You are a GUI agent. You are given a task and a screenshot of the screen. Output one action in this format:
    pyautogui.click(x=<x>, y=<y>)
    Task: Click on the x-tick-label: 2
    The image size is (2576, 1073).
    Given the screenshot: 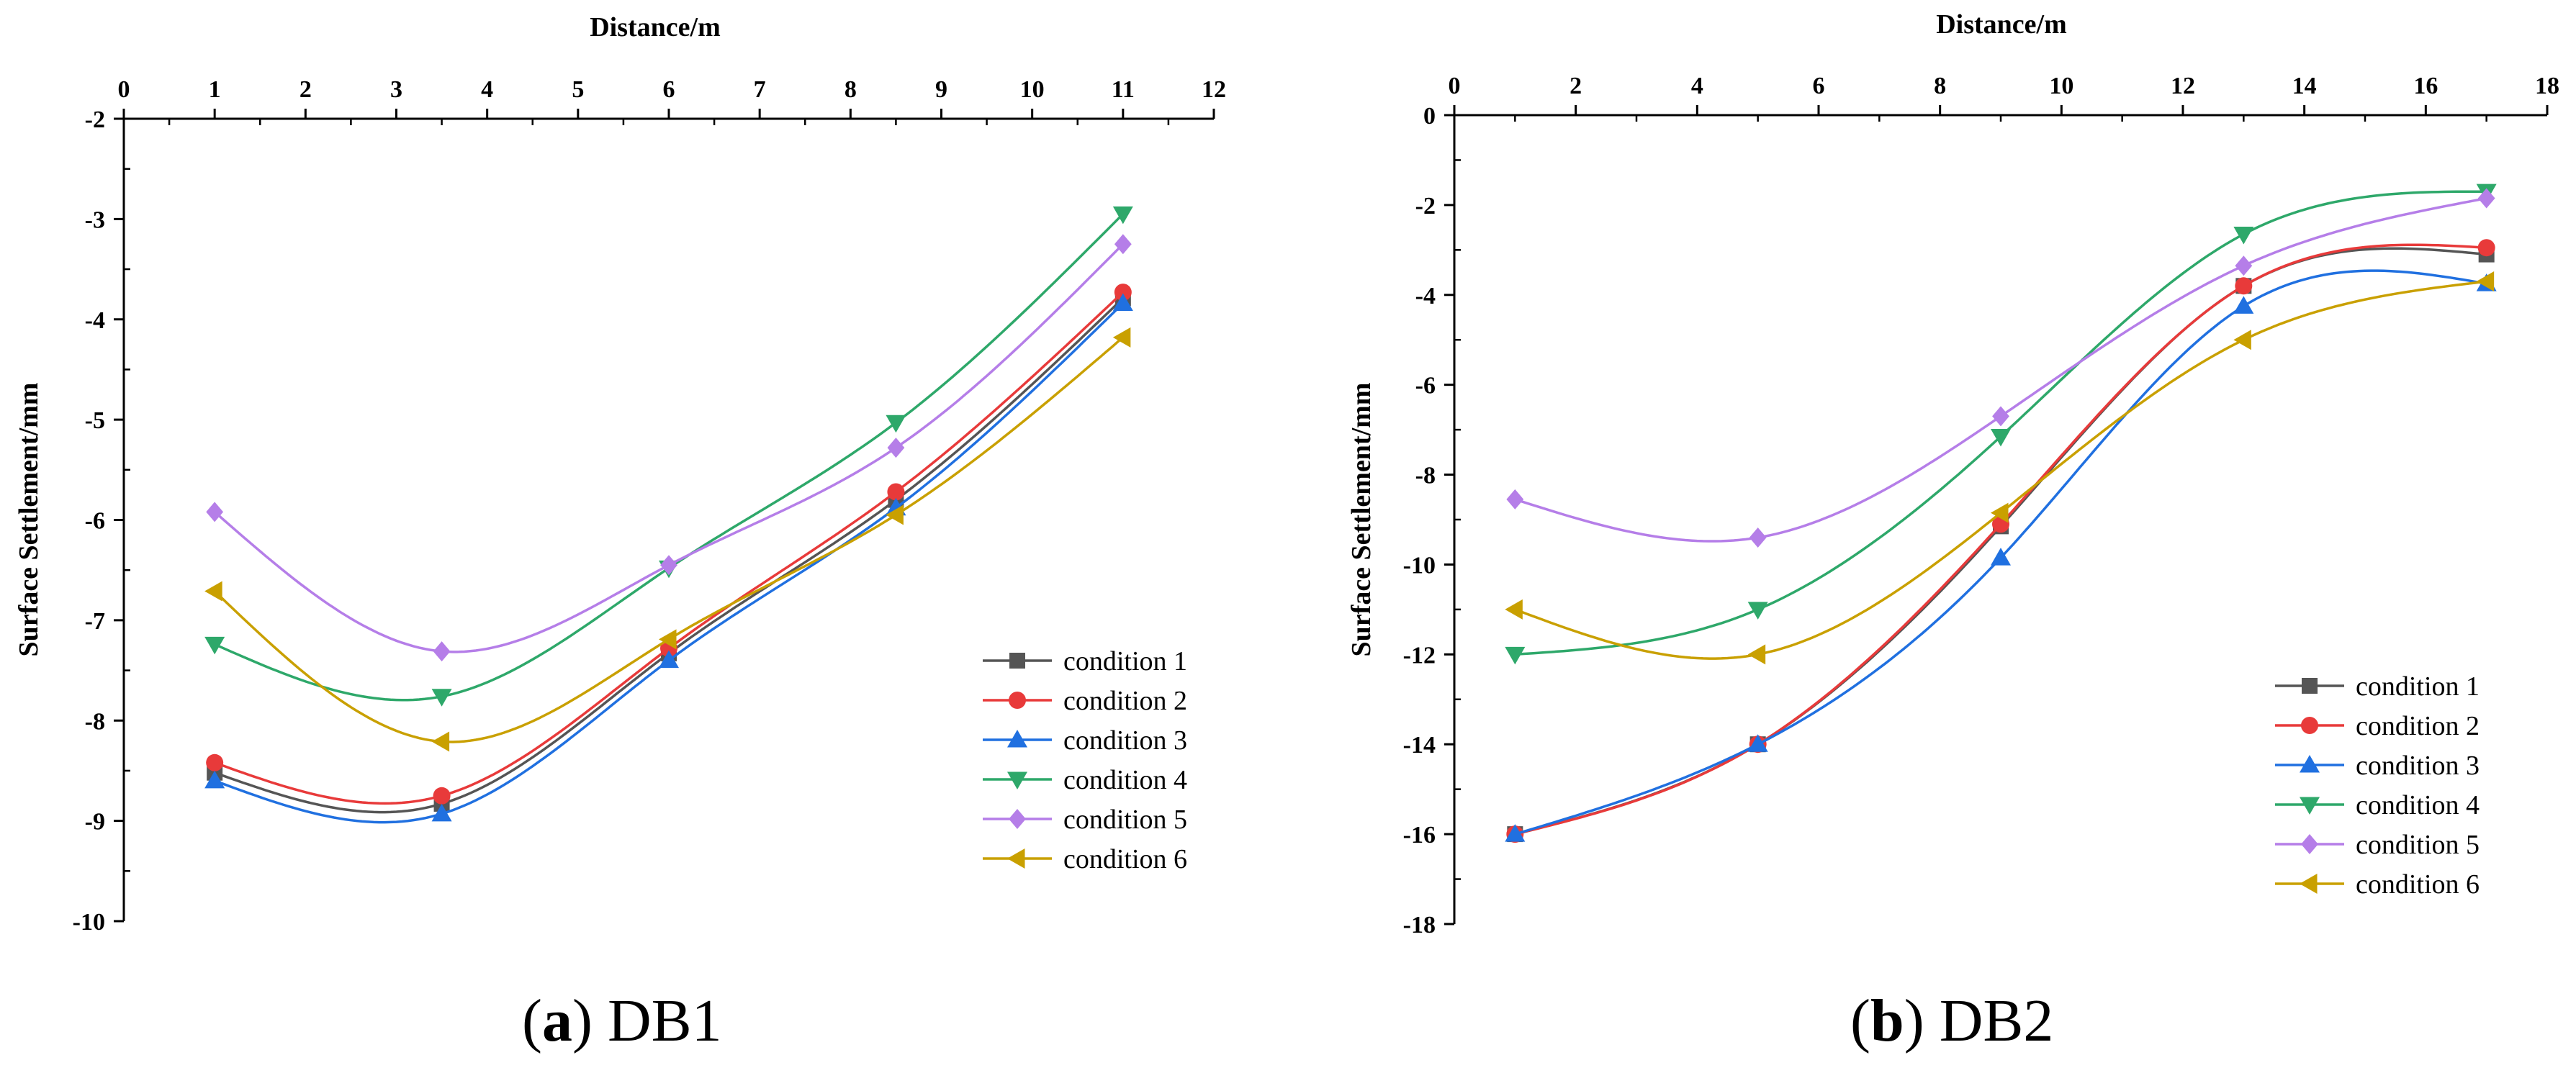 What is the action you would take?
    pyautogui.click(x=306, y=90)
    